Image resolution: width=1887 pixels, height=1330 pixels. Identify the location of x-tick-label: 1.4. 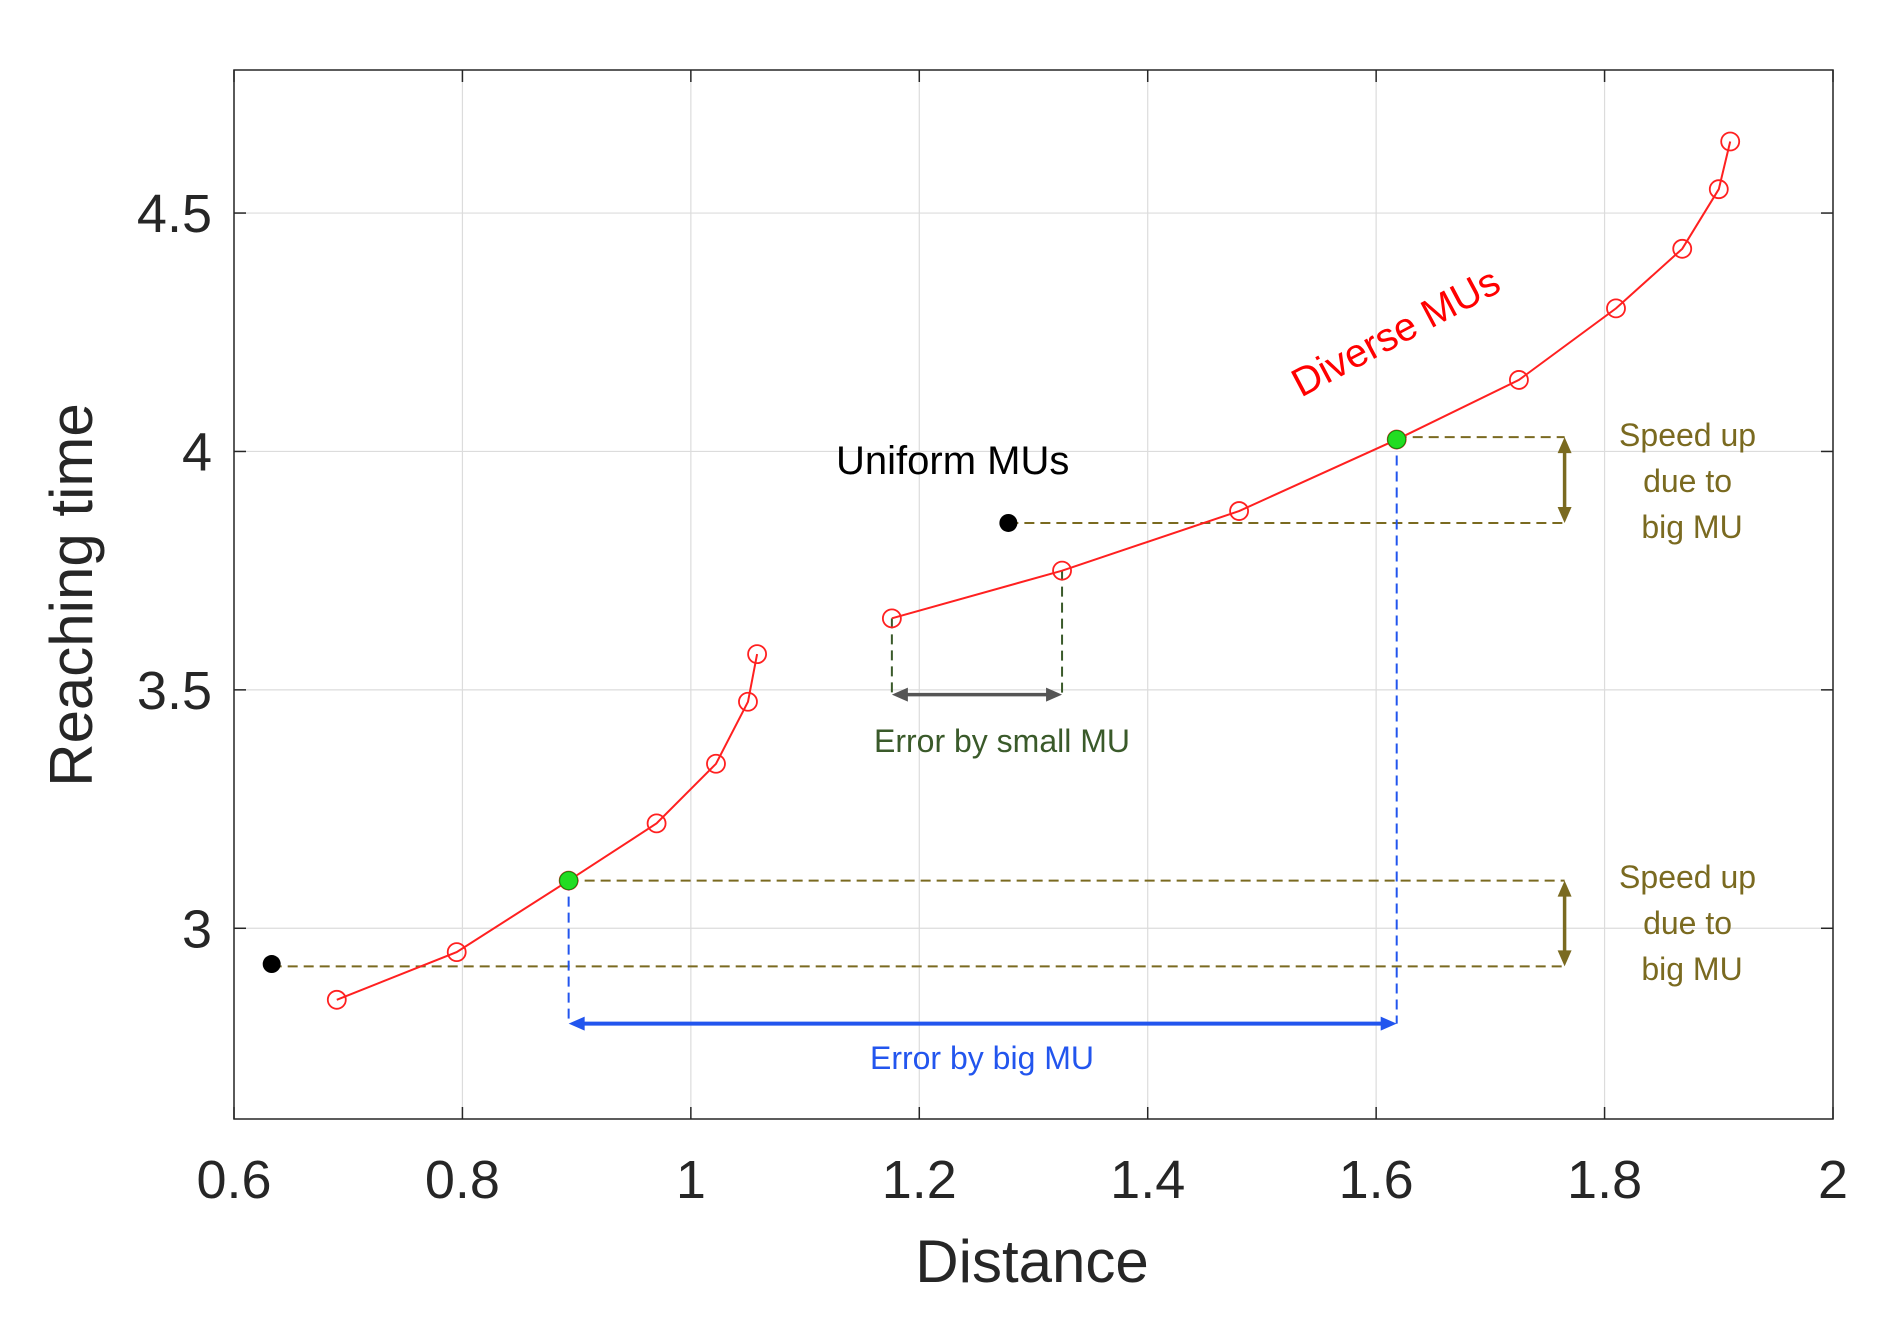
(1147, 1180).